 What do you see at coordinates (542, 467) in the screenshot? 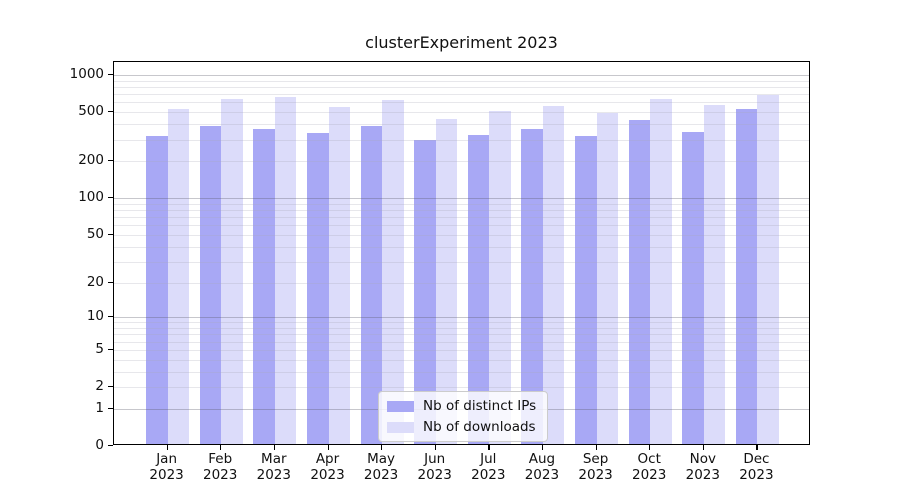
I see `x-tick-label-aug: Aug 2023` at bounding box center [542, 467].